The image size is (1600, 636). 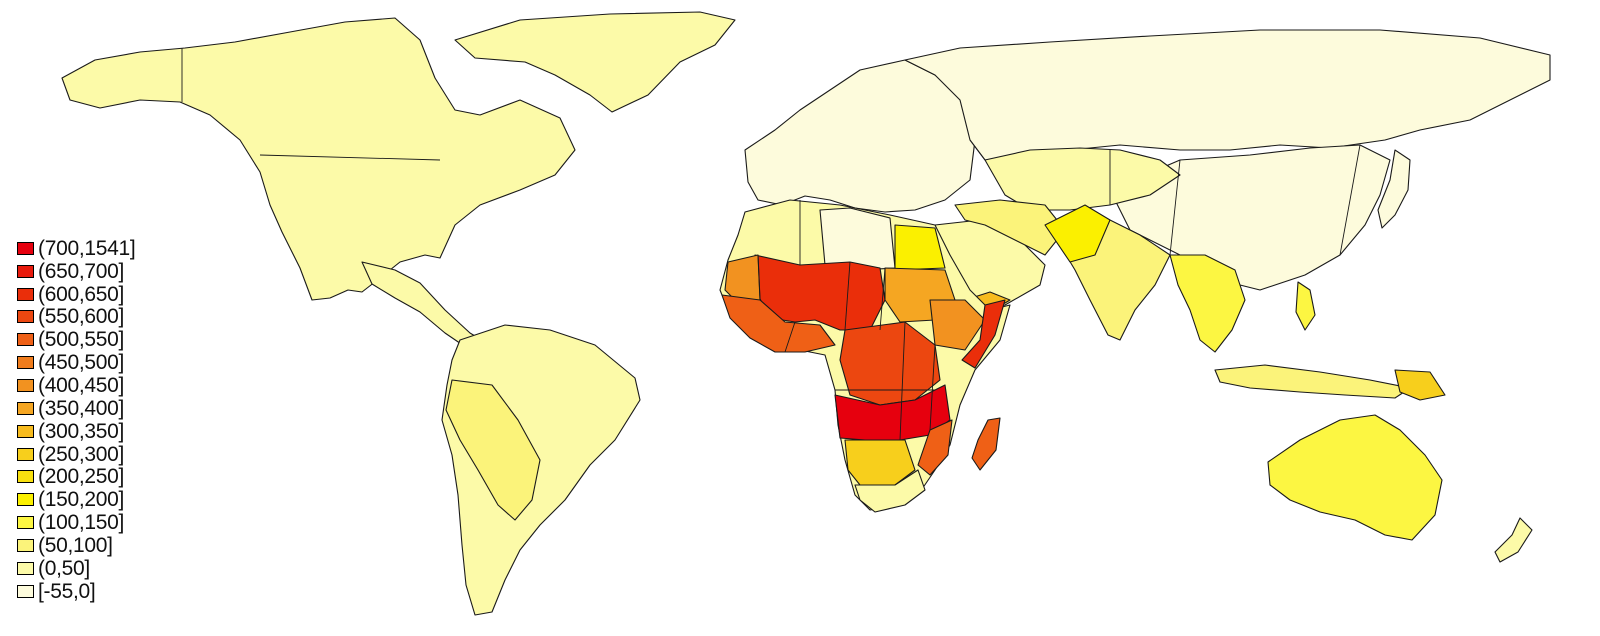 I want to click on legend-item: (400,450], so click(x=76, y=385).